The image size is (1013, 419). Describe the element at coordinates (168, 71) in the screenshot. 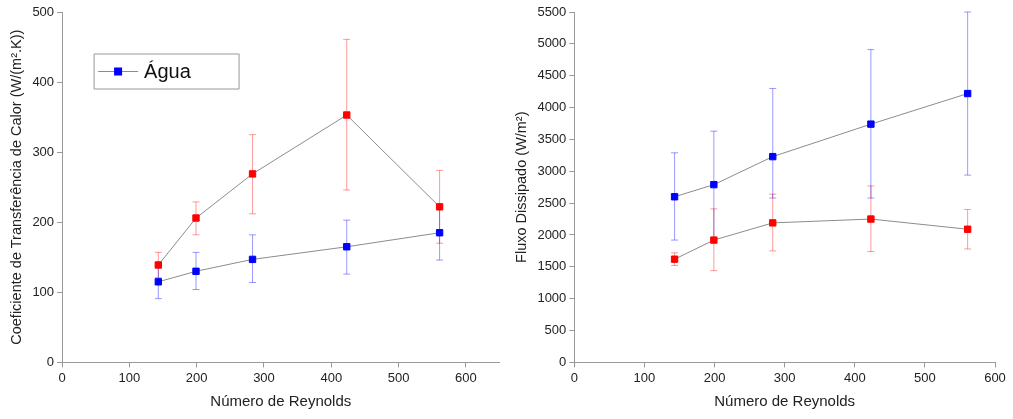

I see `legend-label: Água` at that location.